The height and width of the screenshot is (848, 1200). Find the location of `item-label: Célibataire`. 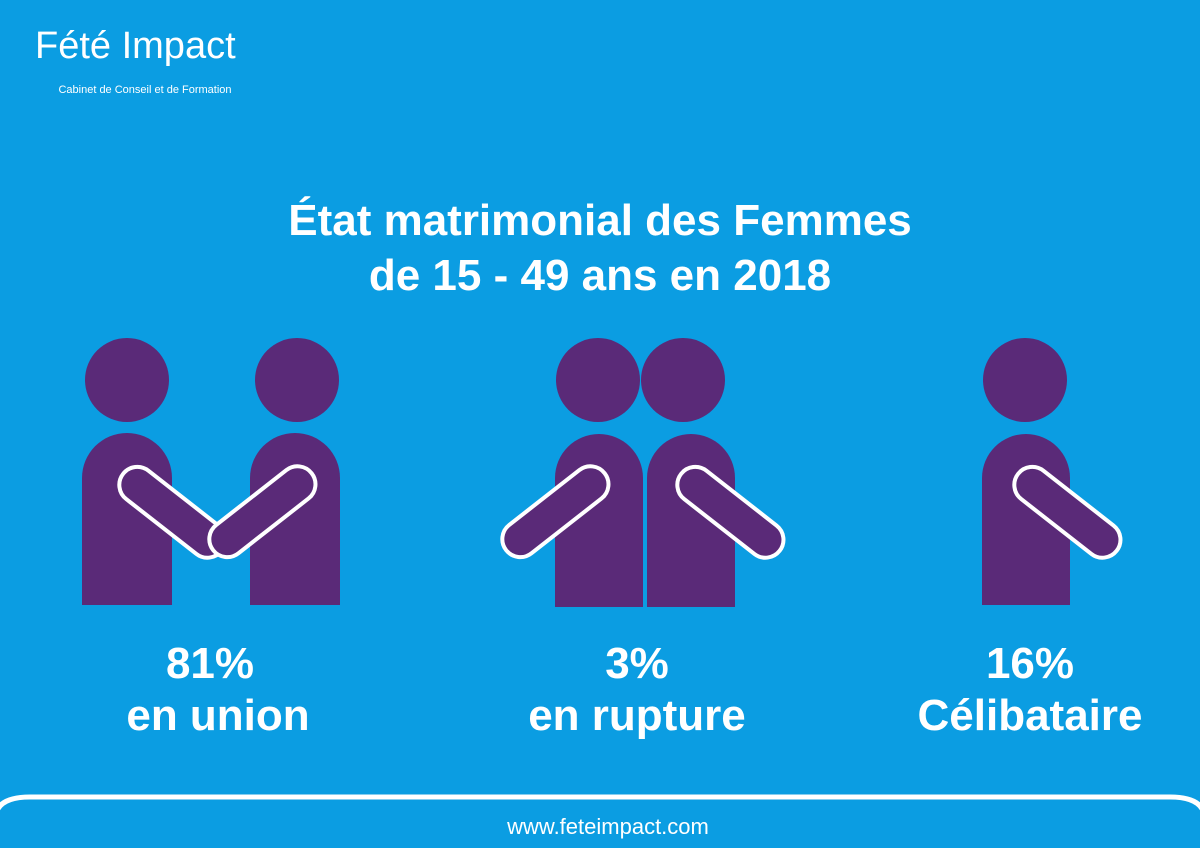

item-label: Célibataire is located at coordinates (1030, 715).